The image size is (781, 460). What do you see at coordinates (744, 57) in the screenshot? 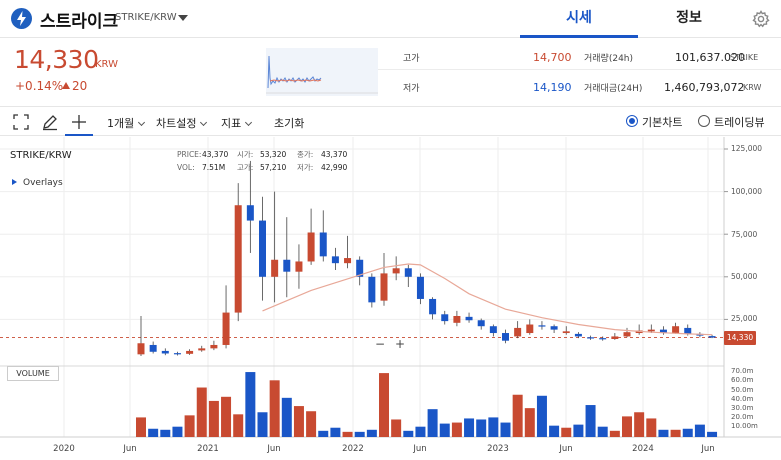
I see `volume-24h-unit: STRIKE` at bounding box center [744, 57].